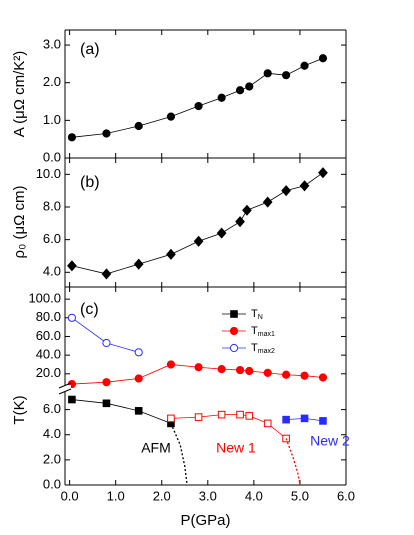  What do you see at coordinates (236, 448) in the screenshot?
I see `annotation: New 1` at bounding box center [236, 448].